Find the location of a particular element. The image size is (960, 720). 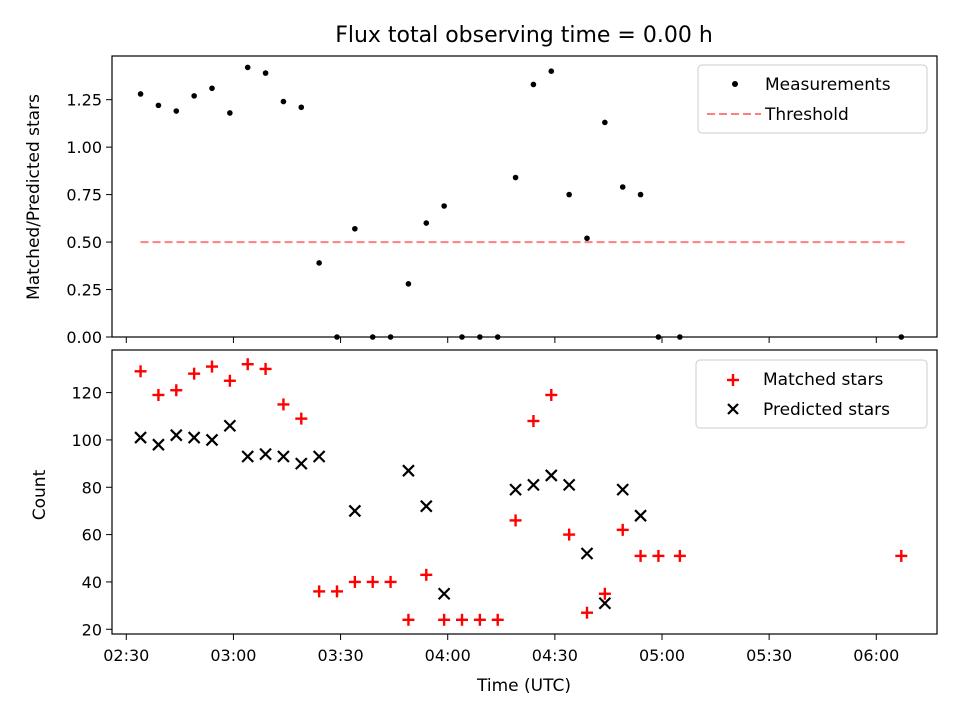

bottom-y-tick-label: 60 is located at coordinates (92, 535).